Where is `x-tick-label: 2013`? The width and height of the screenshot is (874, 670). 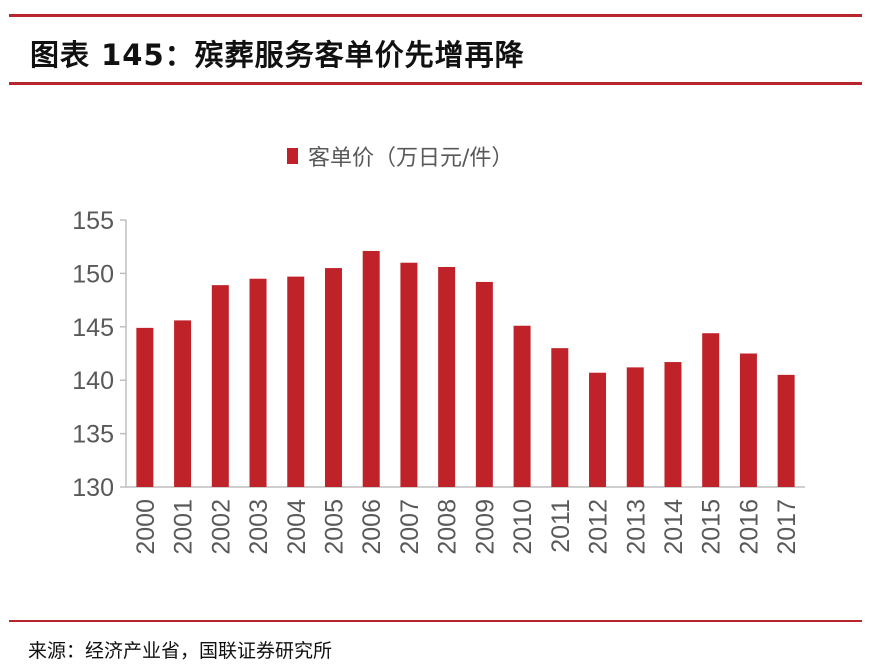
x-tick-label: 2013 is located at coordinates (636, 527).